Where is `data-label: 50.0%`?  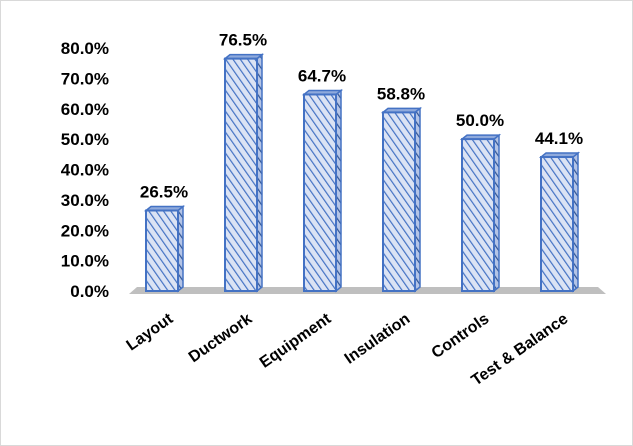
data-label: 50.0% is located at coordinates (480, 120).